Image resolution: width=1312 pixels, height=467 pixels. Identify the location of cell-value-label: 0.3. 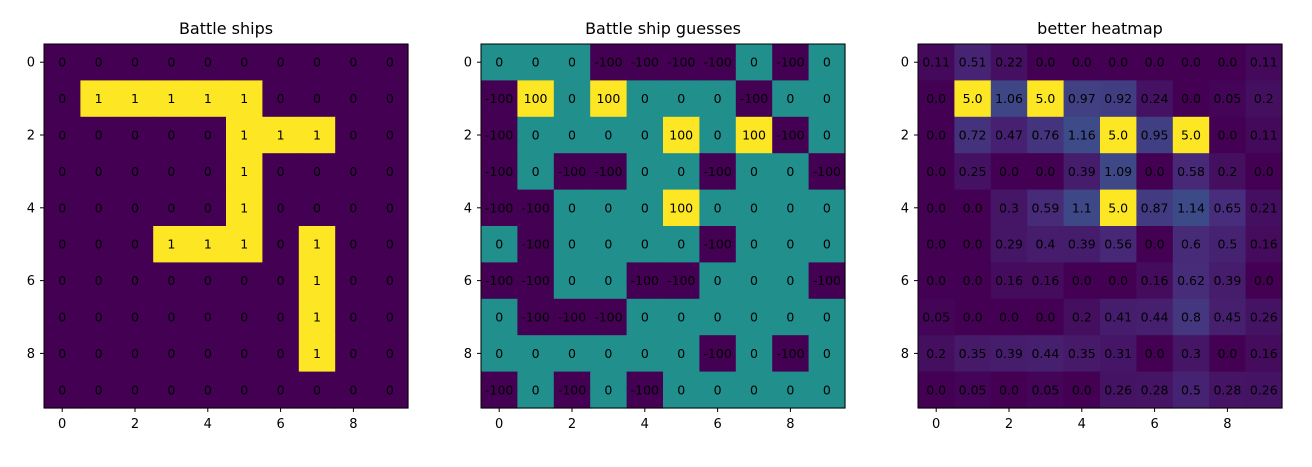
(1191, 353).